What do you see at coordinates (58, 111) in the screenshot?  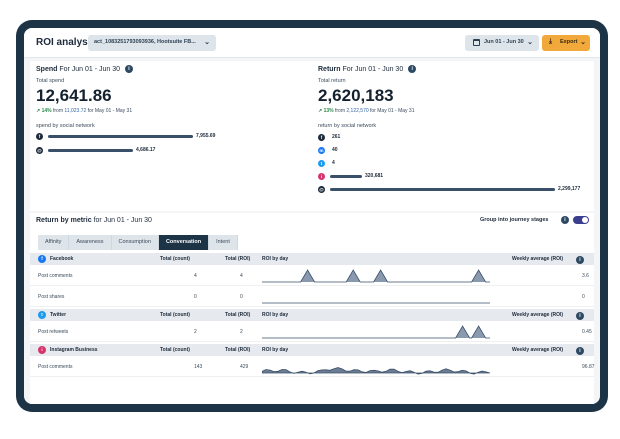 I see `spend-delta-text: from` at bounding box center [58, 111].